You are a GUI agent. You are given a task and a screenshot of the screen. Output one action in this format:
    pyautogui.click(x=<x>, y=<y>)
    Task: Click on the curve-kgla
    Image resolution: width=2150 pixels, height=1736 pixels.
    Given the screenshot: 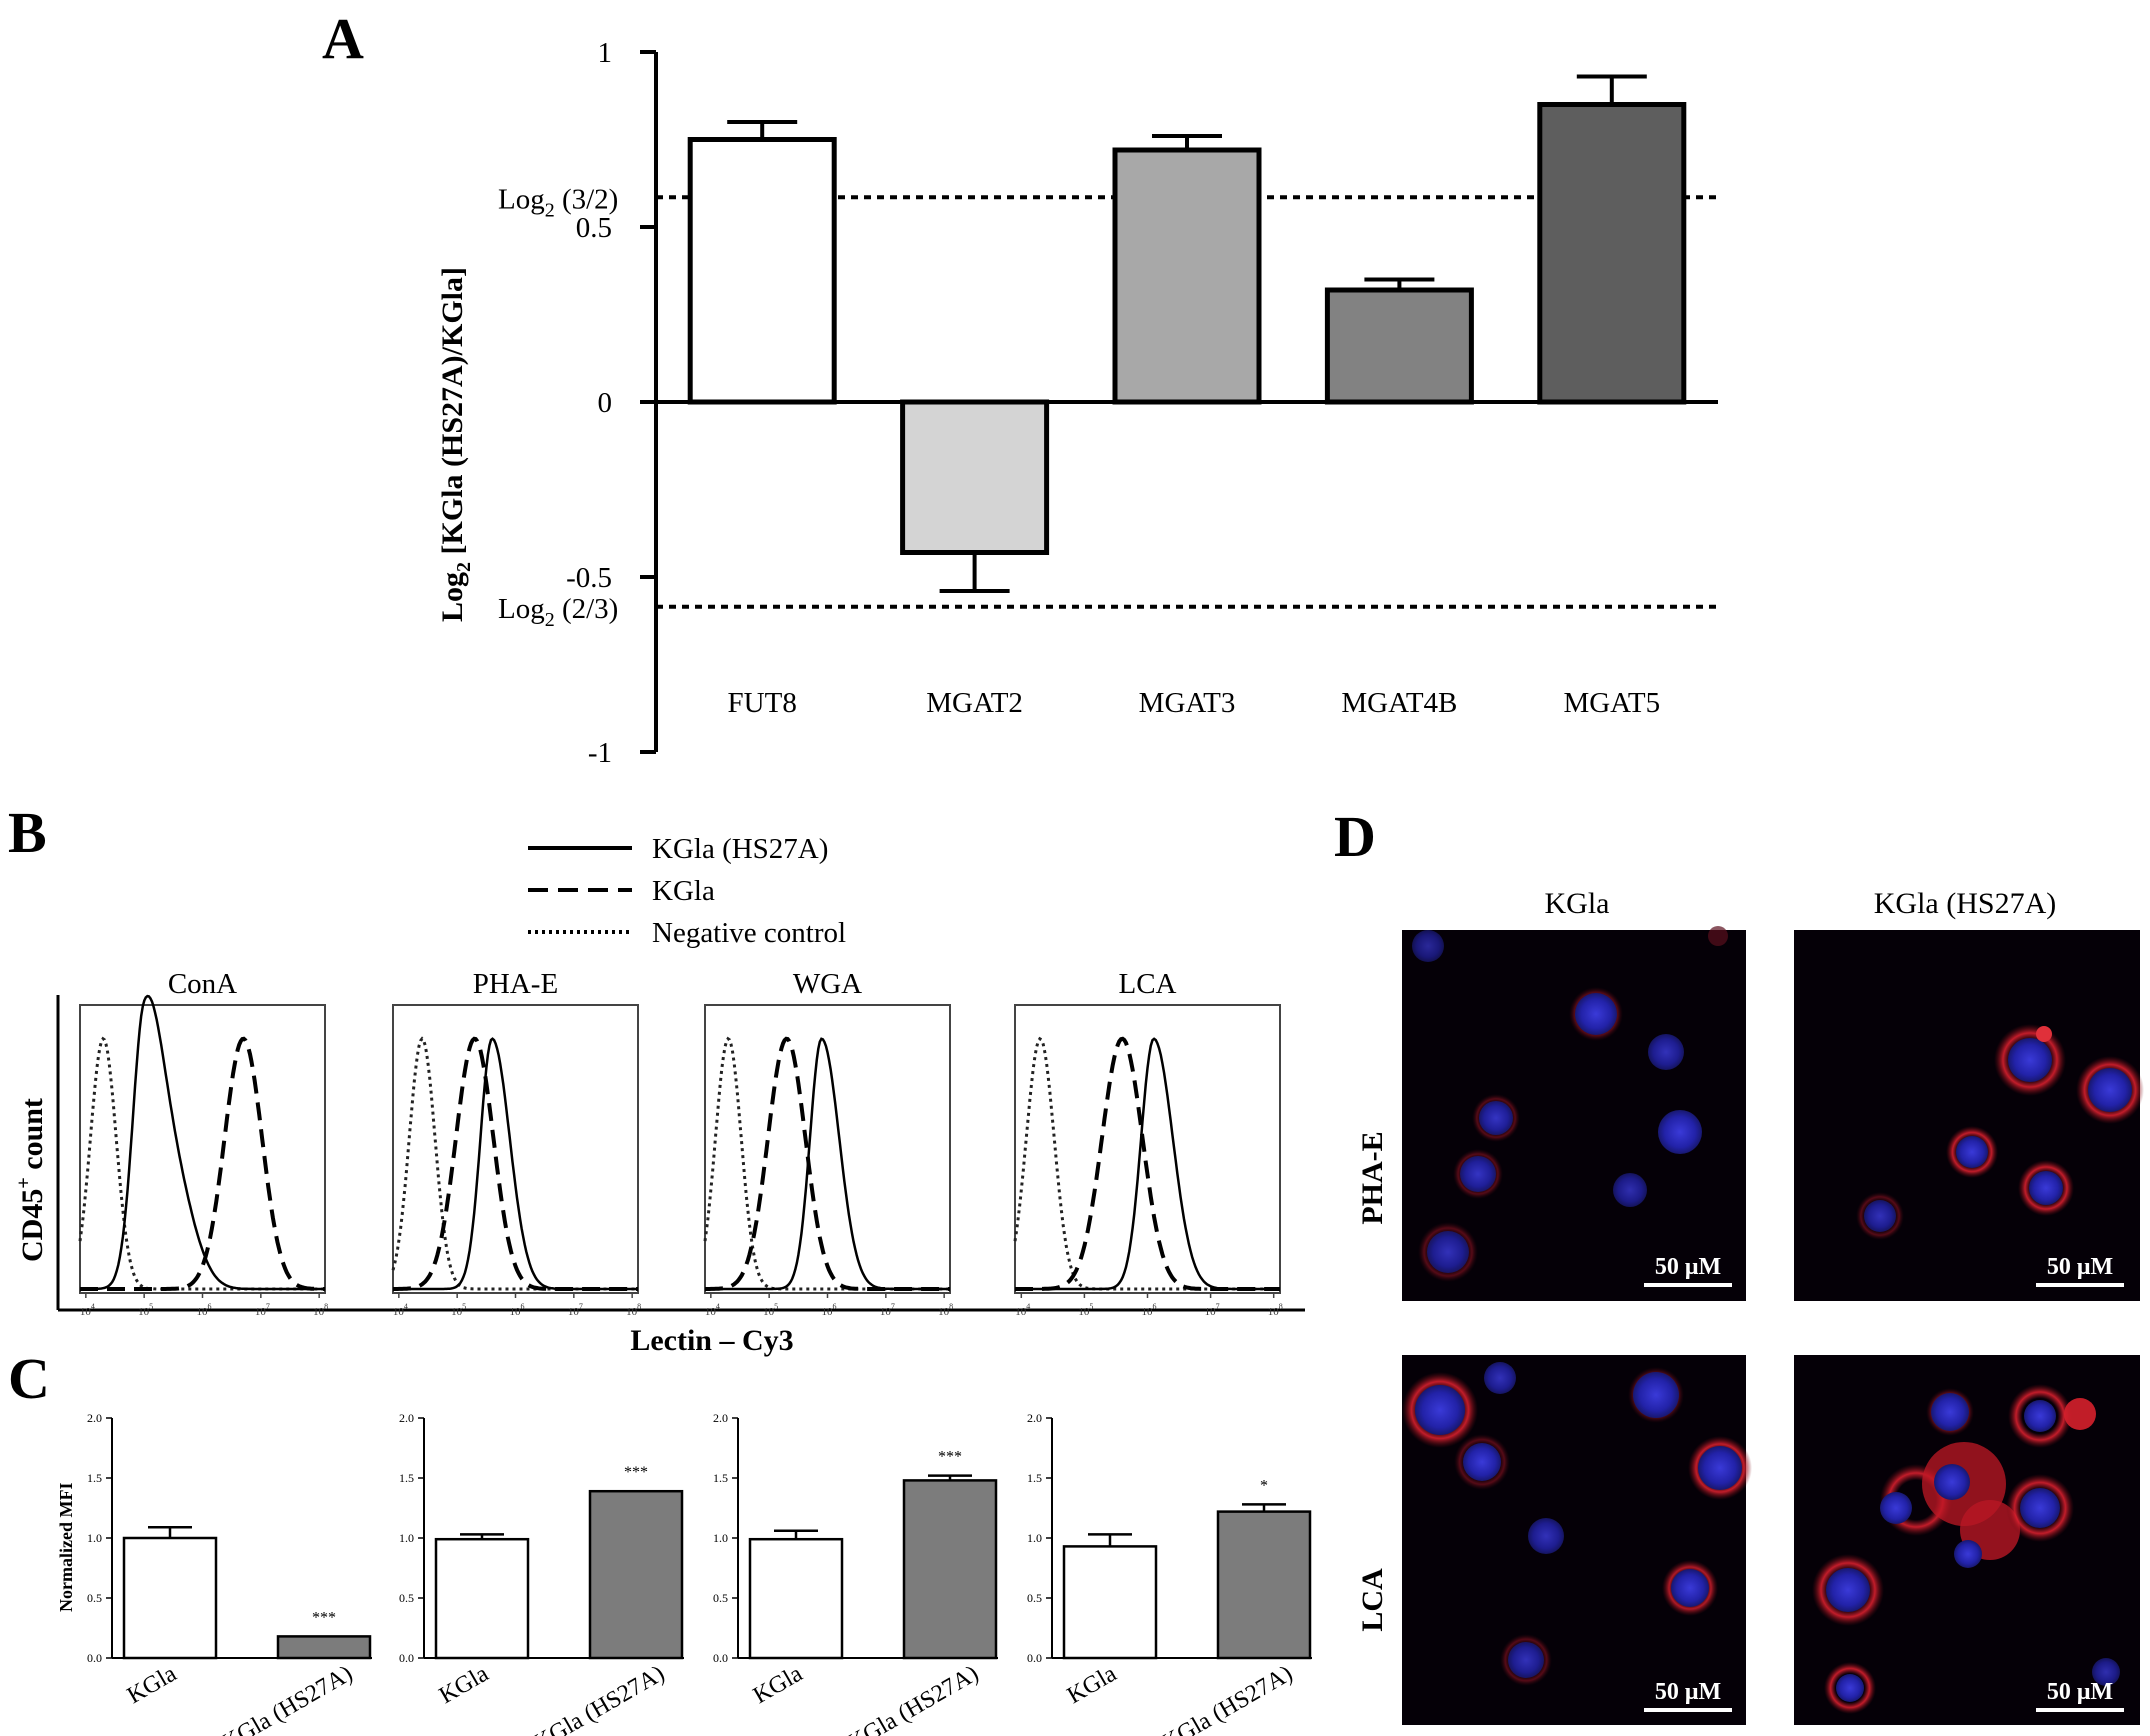 What is the action you would take?
    pyautogui.click(x=1147, y=1163)
    